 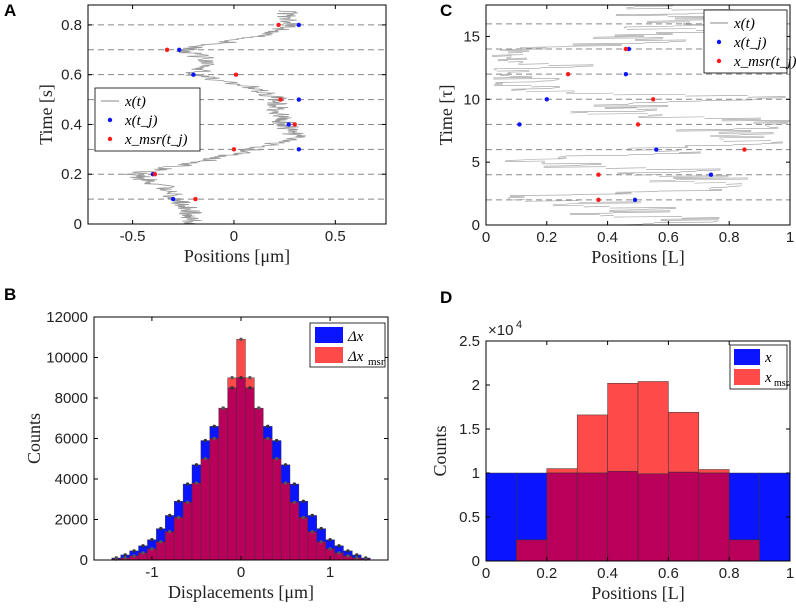 What do you see at coordinates (469, 429) in the screenshot?
I see `y-tick-label: 1.5` at bounding box center [469, 429].